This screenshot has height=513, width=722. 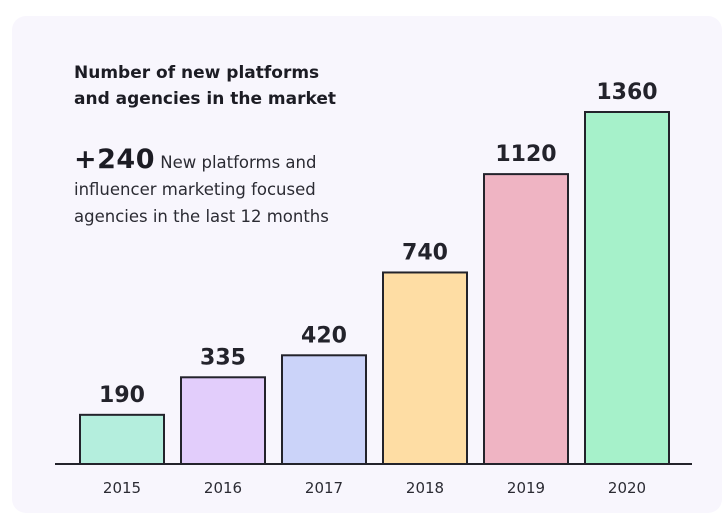 What do you see at coordinates (122, 439) in the screenshot?
I see `bar-2015` at bounding box center [122, 439].